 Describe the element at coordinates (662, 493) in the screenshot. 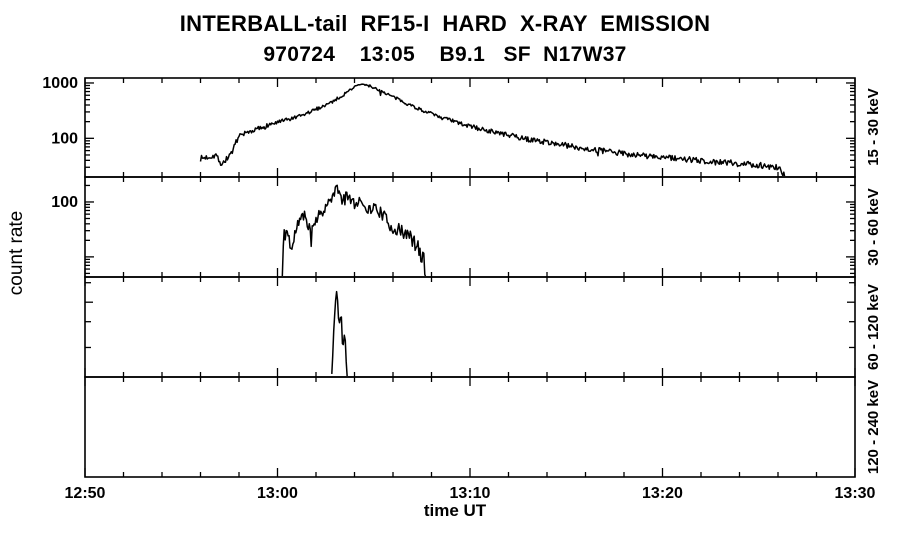

I see `x-tick-label: 13:20` at that location.